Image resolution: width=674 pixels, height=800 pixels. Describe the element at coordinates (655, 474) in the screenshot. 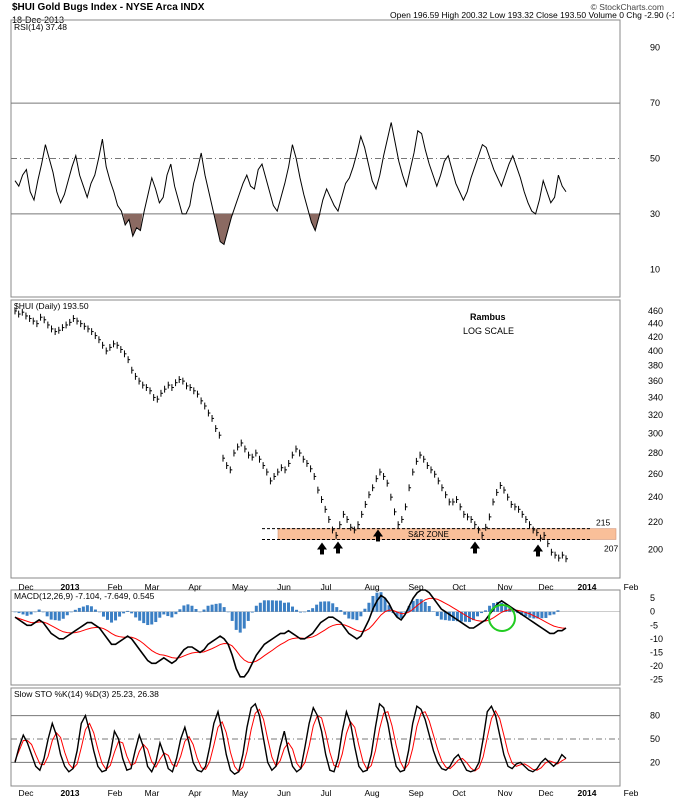

I see `price-tick-label: 260` at that location.